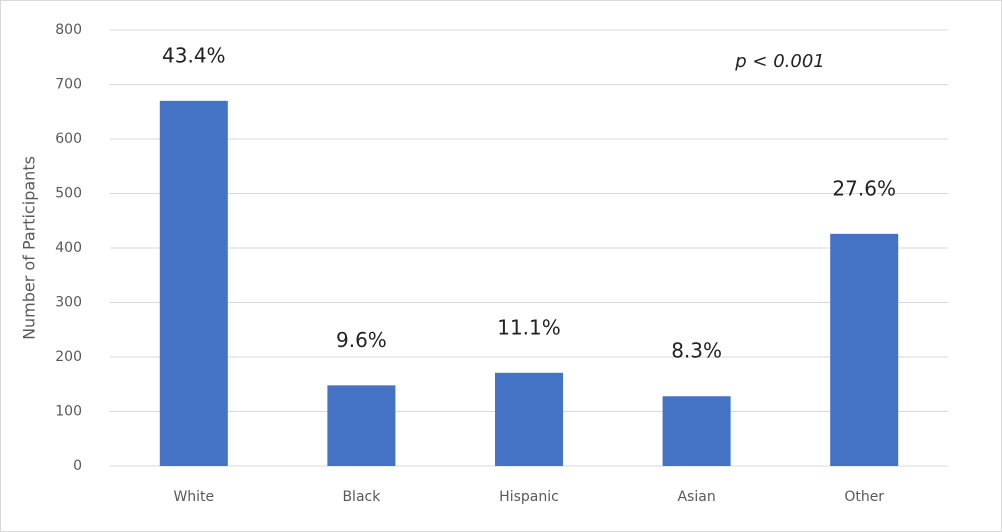 The image size is (1002, 532). I want to click on y-tick-label: 600, so click(68, 139).